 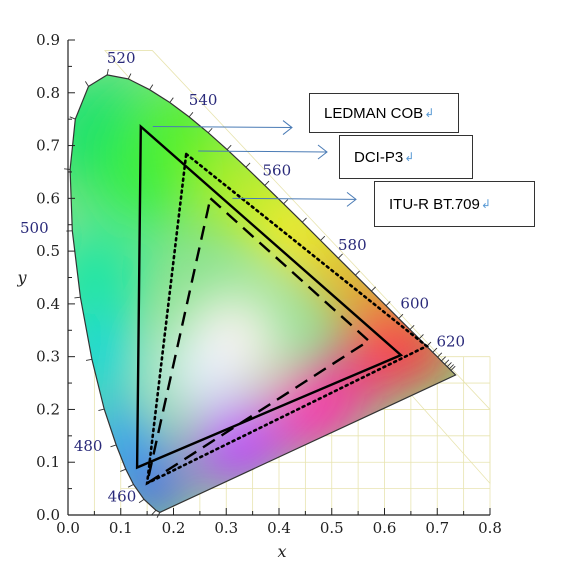 I want to click on x-tick-label: 0.5, so click(x=332, y=528).